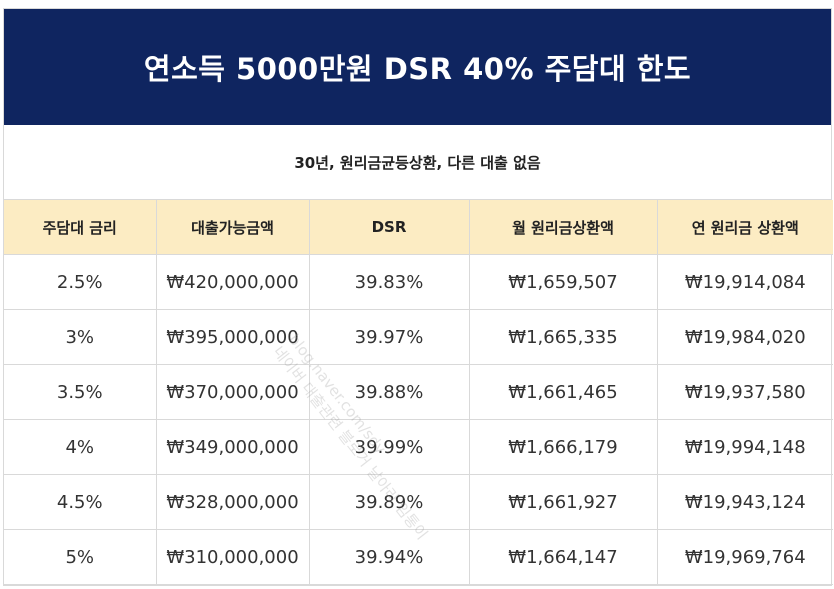  I want to click on cell-dsr: 39.88%, so click(389, 392).